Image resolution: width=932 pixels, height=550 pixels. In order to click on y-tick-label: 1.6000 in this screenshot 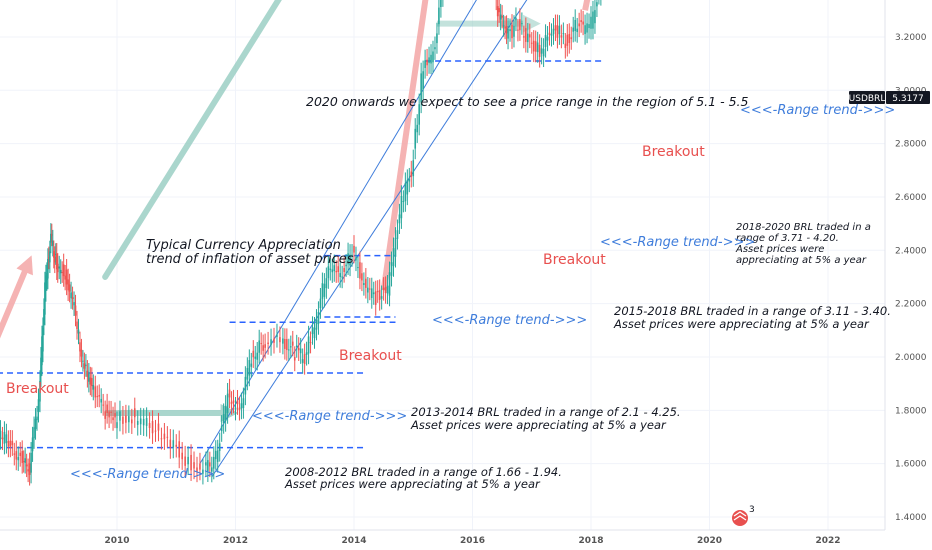, I will do `click(911, 465)`.